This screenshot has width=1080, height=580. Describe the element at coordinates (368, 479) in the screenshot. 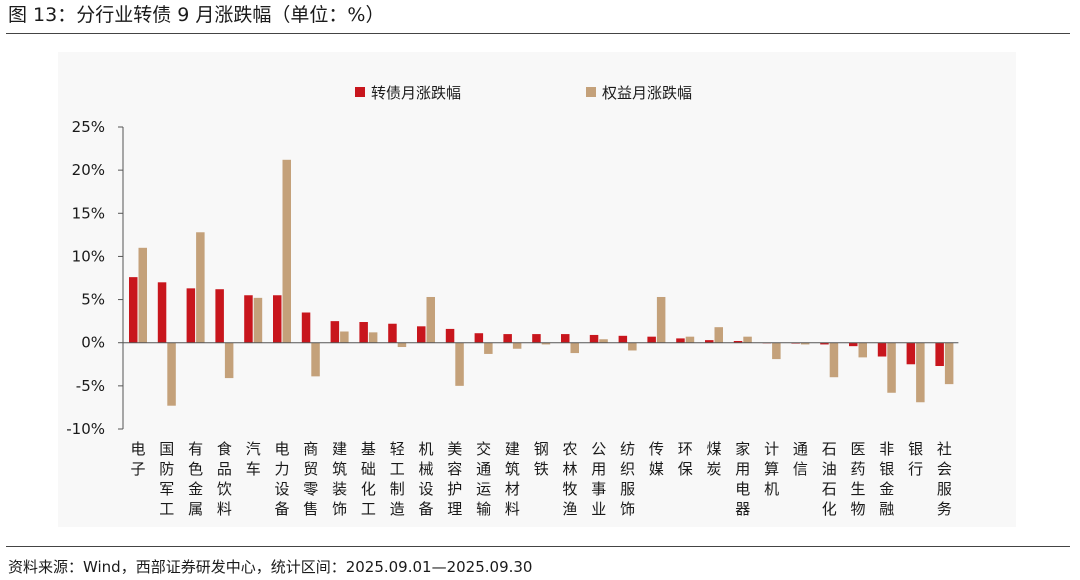

I see `x-category-label: 基础化工` at that location.